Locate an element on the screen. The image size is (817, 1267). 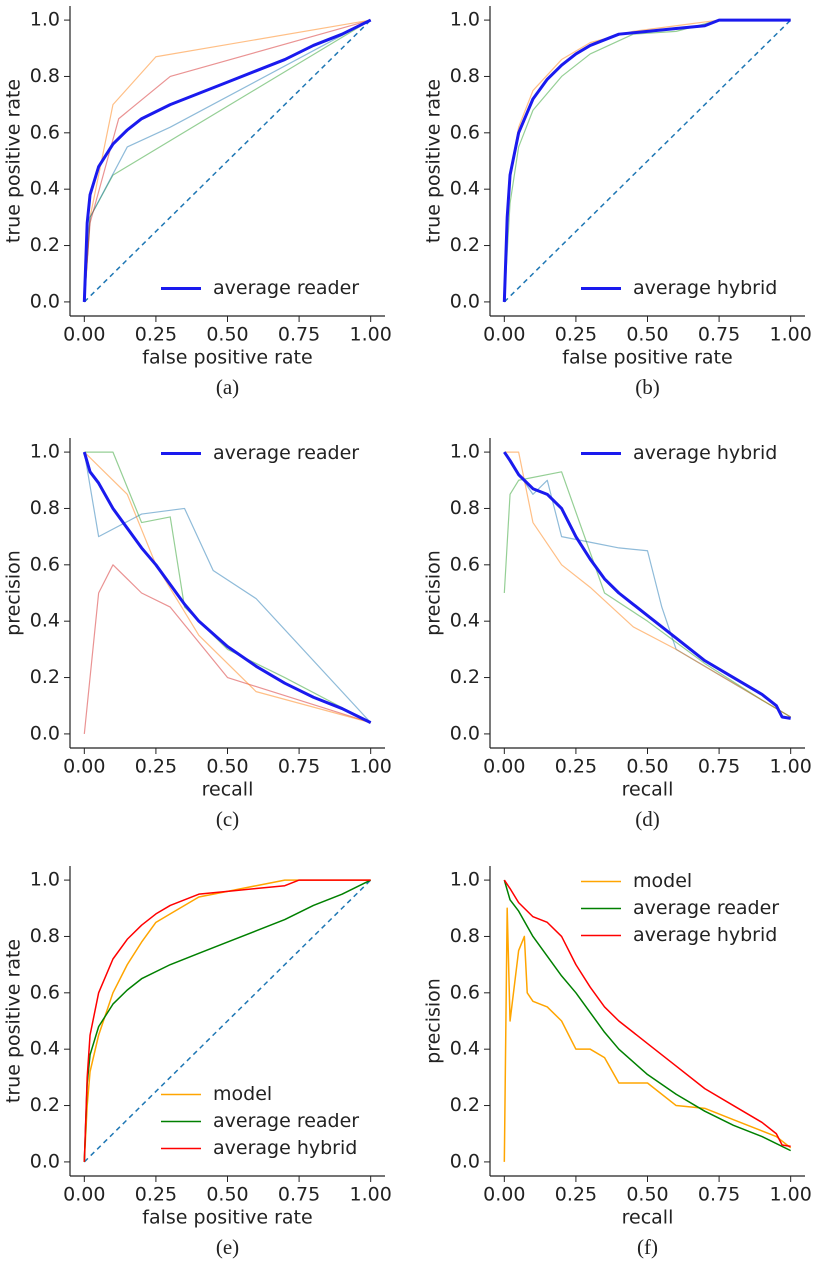
y-axis-label: precision is located at coordinates (434, 1021).